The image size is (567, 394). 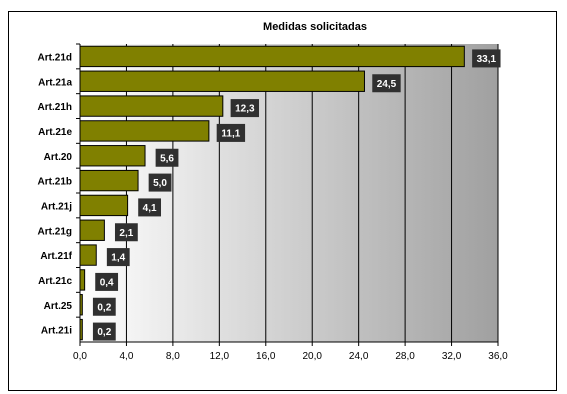 I want to click on x-tick-label: 24,0, so click(x=359, y=356).